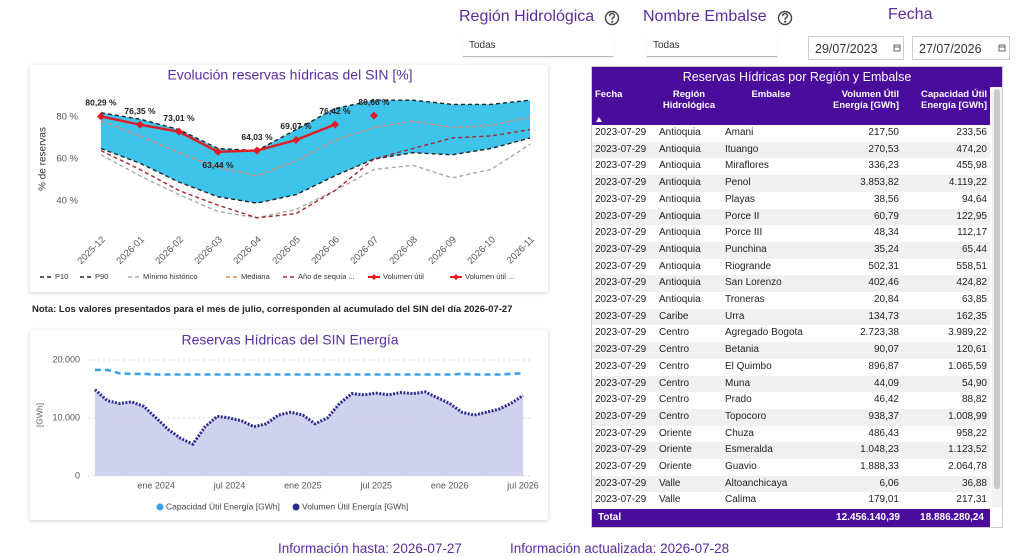  I want to click on area-fill, so click(309, 432).